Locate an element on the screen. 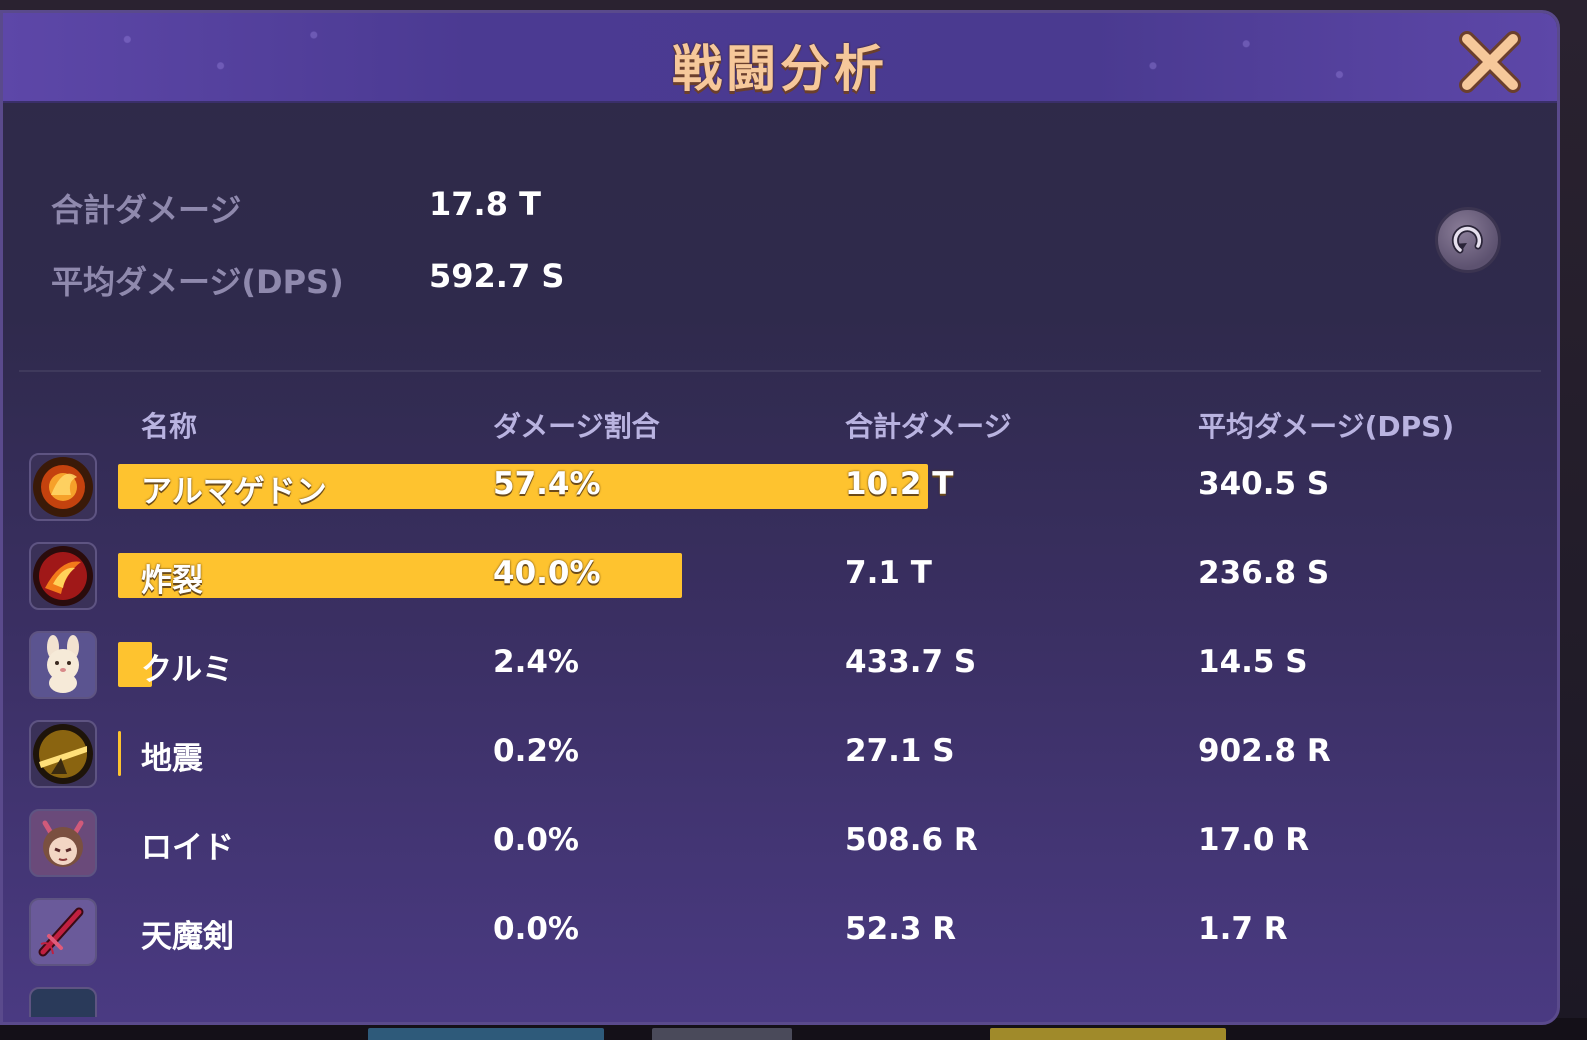  row-name: ロイド is located at coordinates (187, 848).